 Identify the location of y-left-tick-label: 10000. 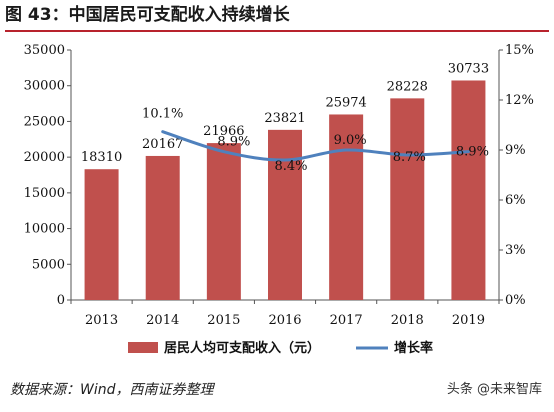
(44, 229).